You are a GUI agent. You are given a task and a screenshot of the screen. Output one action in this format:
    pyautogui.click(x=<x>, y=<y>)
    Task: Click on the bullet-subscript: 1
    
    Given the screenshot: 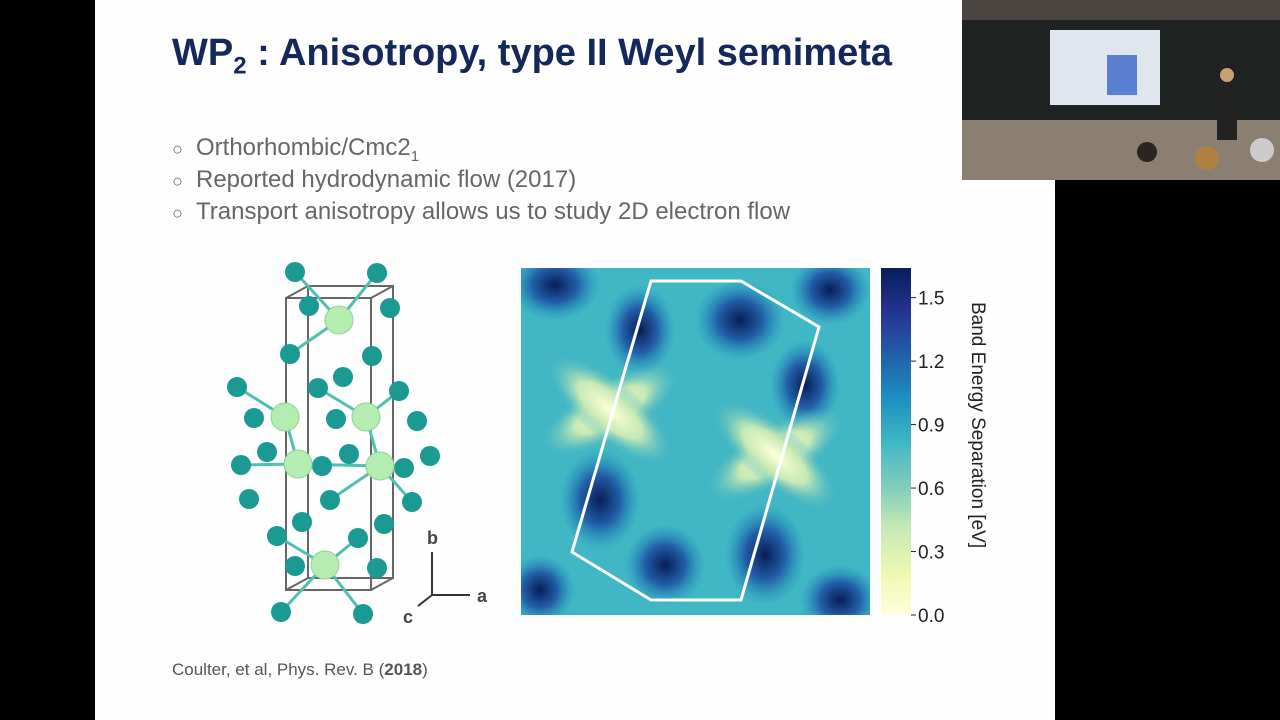 What is the action you would take?
    pyautogui.click(x=415, y=156)
    